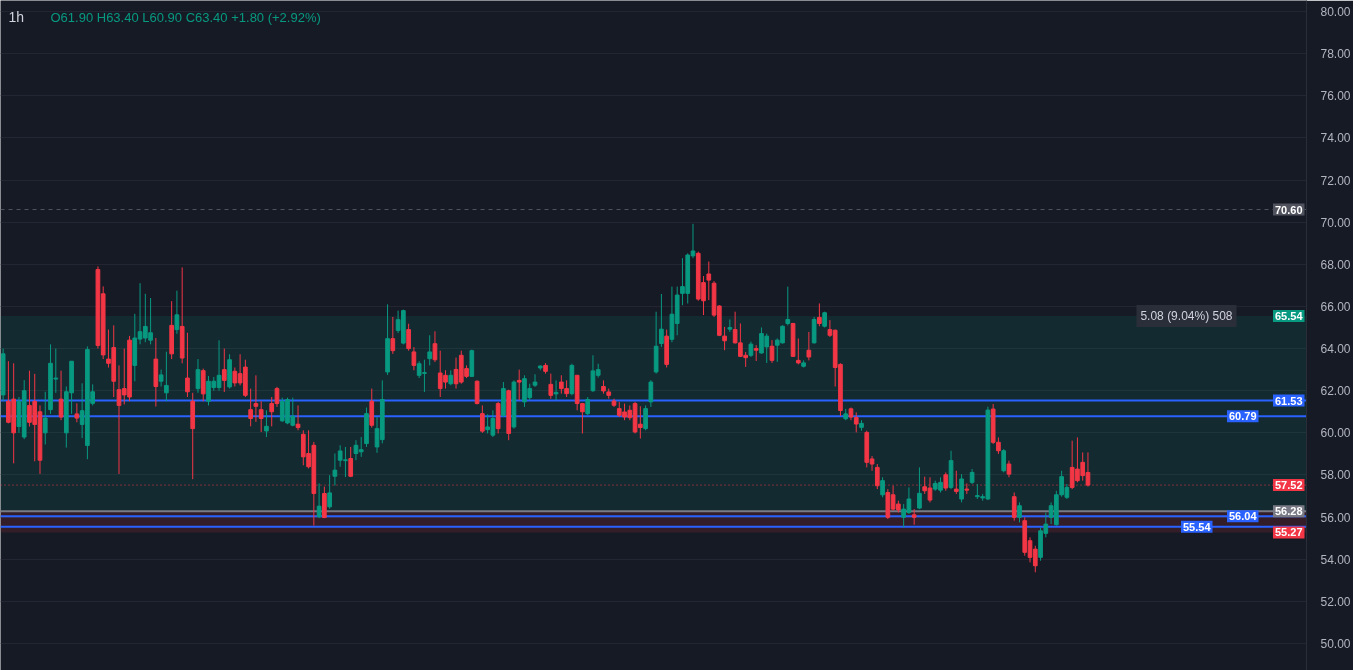 The image size is (1364, 670). Describe the element at coordinates (1288, 209) in the screenshot. I see `ref-line-label: 70.60` at that location.